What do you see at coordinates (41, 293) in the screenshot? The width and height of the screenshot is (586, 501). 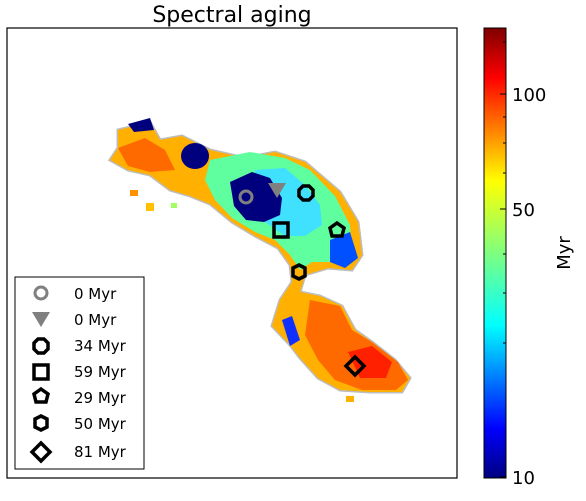 I see `legend-marker-circle` at bounding box center [41, 293].